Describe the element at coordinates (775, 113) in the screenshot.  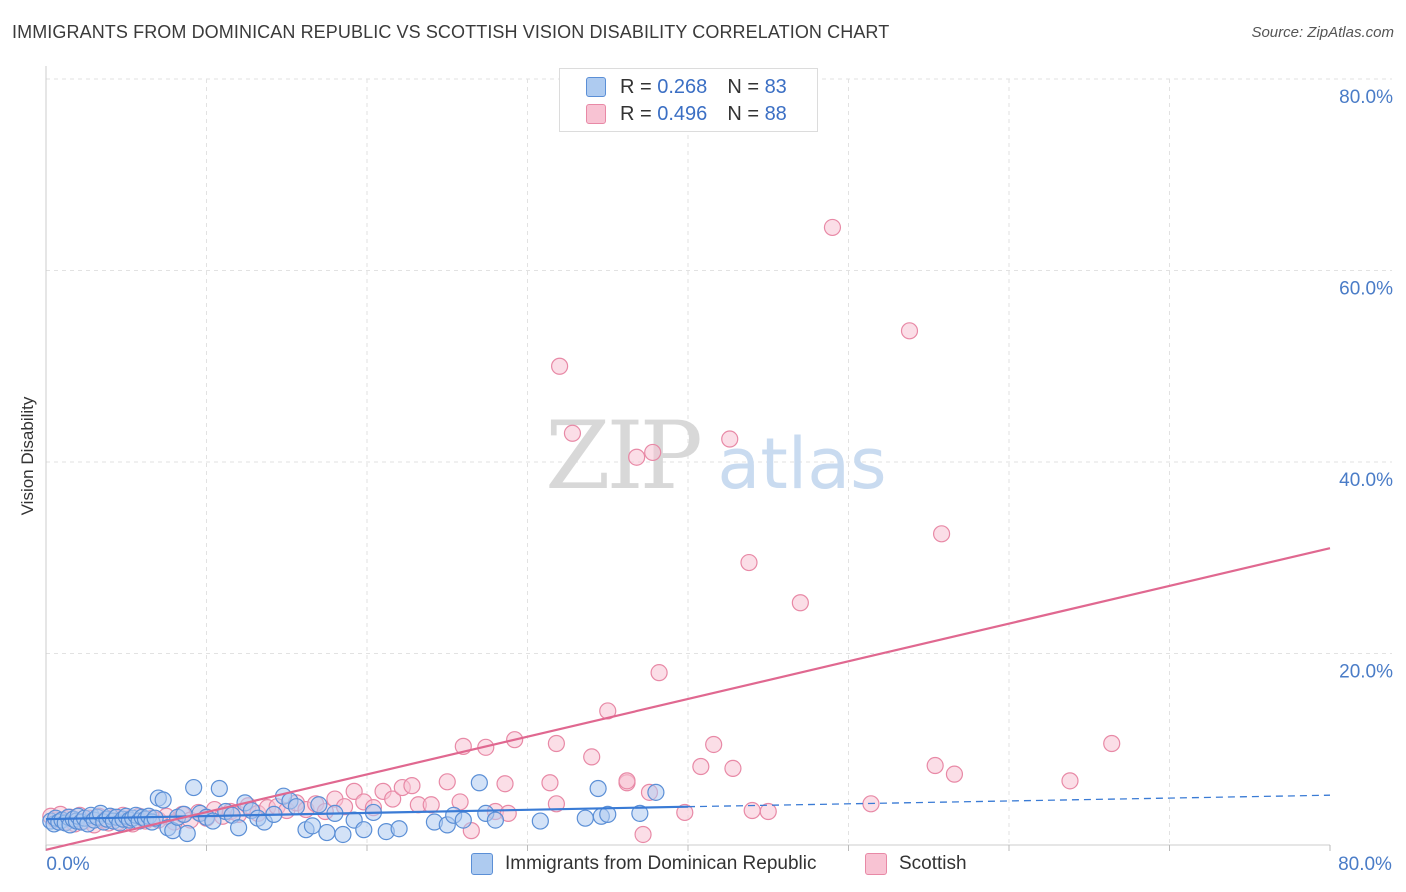
I see `legend-n-value: 88` at that location.